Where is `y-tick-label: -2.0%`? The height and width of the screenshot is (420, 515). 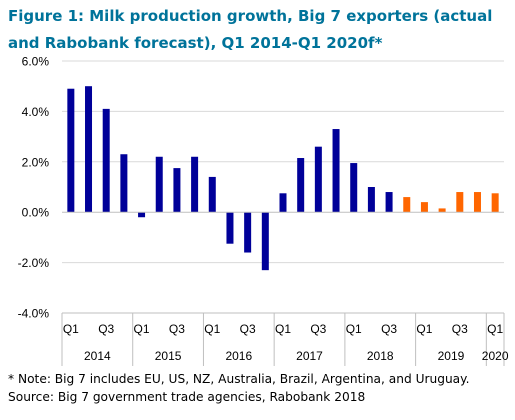 y-tick-label: -2.0% is located at coordinates (34, 263).